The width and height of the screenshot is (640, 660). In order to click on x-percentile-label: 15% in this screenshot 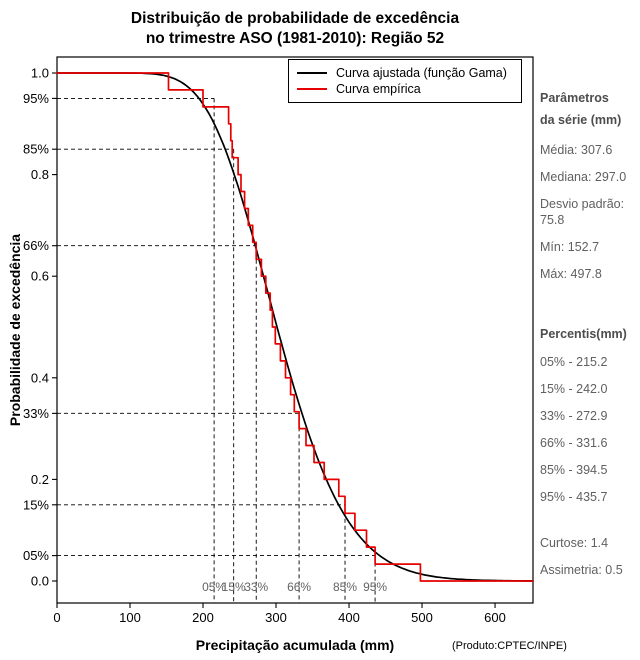, I will do `click(234, 587)`.